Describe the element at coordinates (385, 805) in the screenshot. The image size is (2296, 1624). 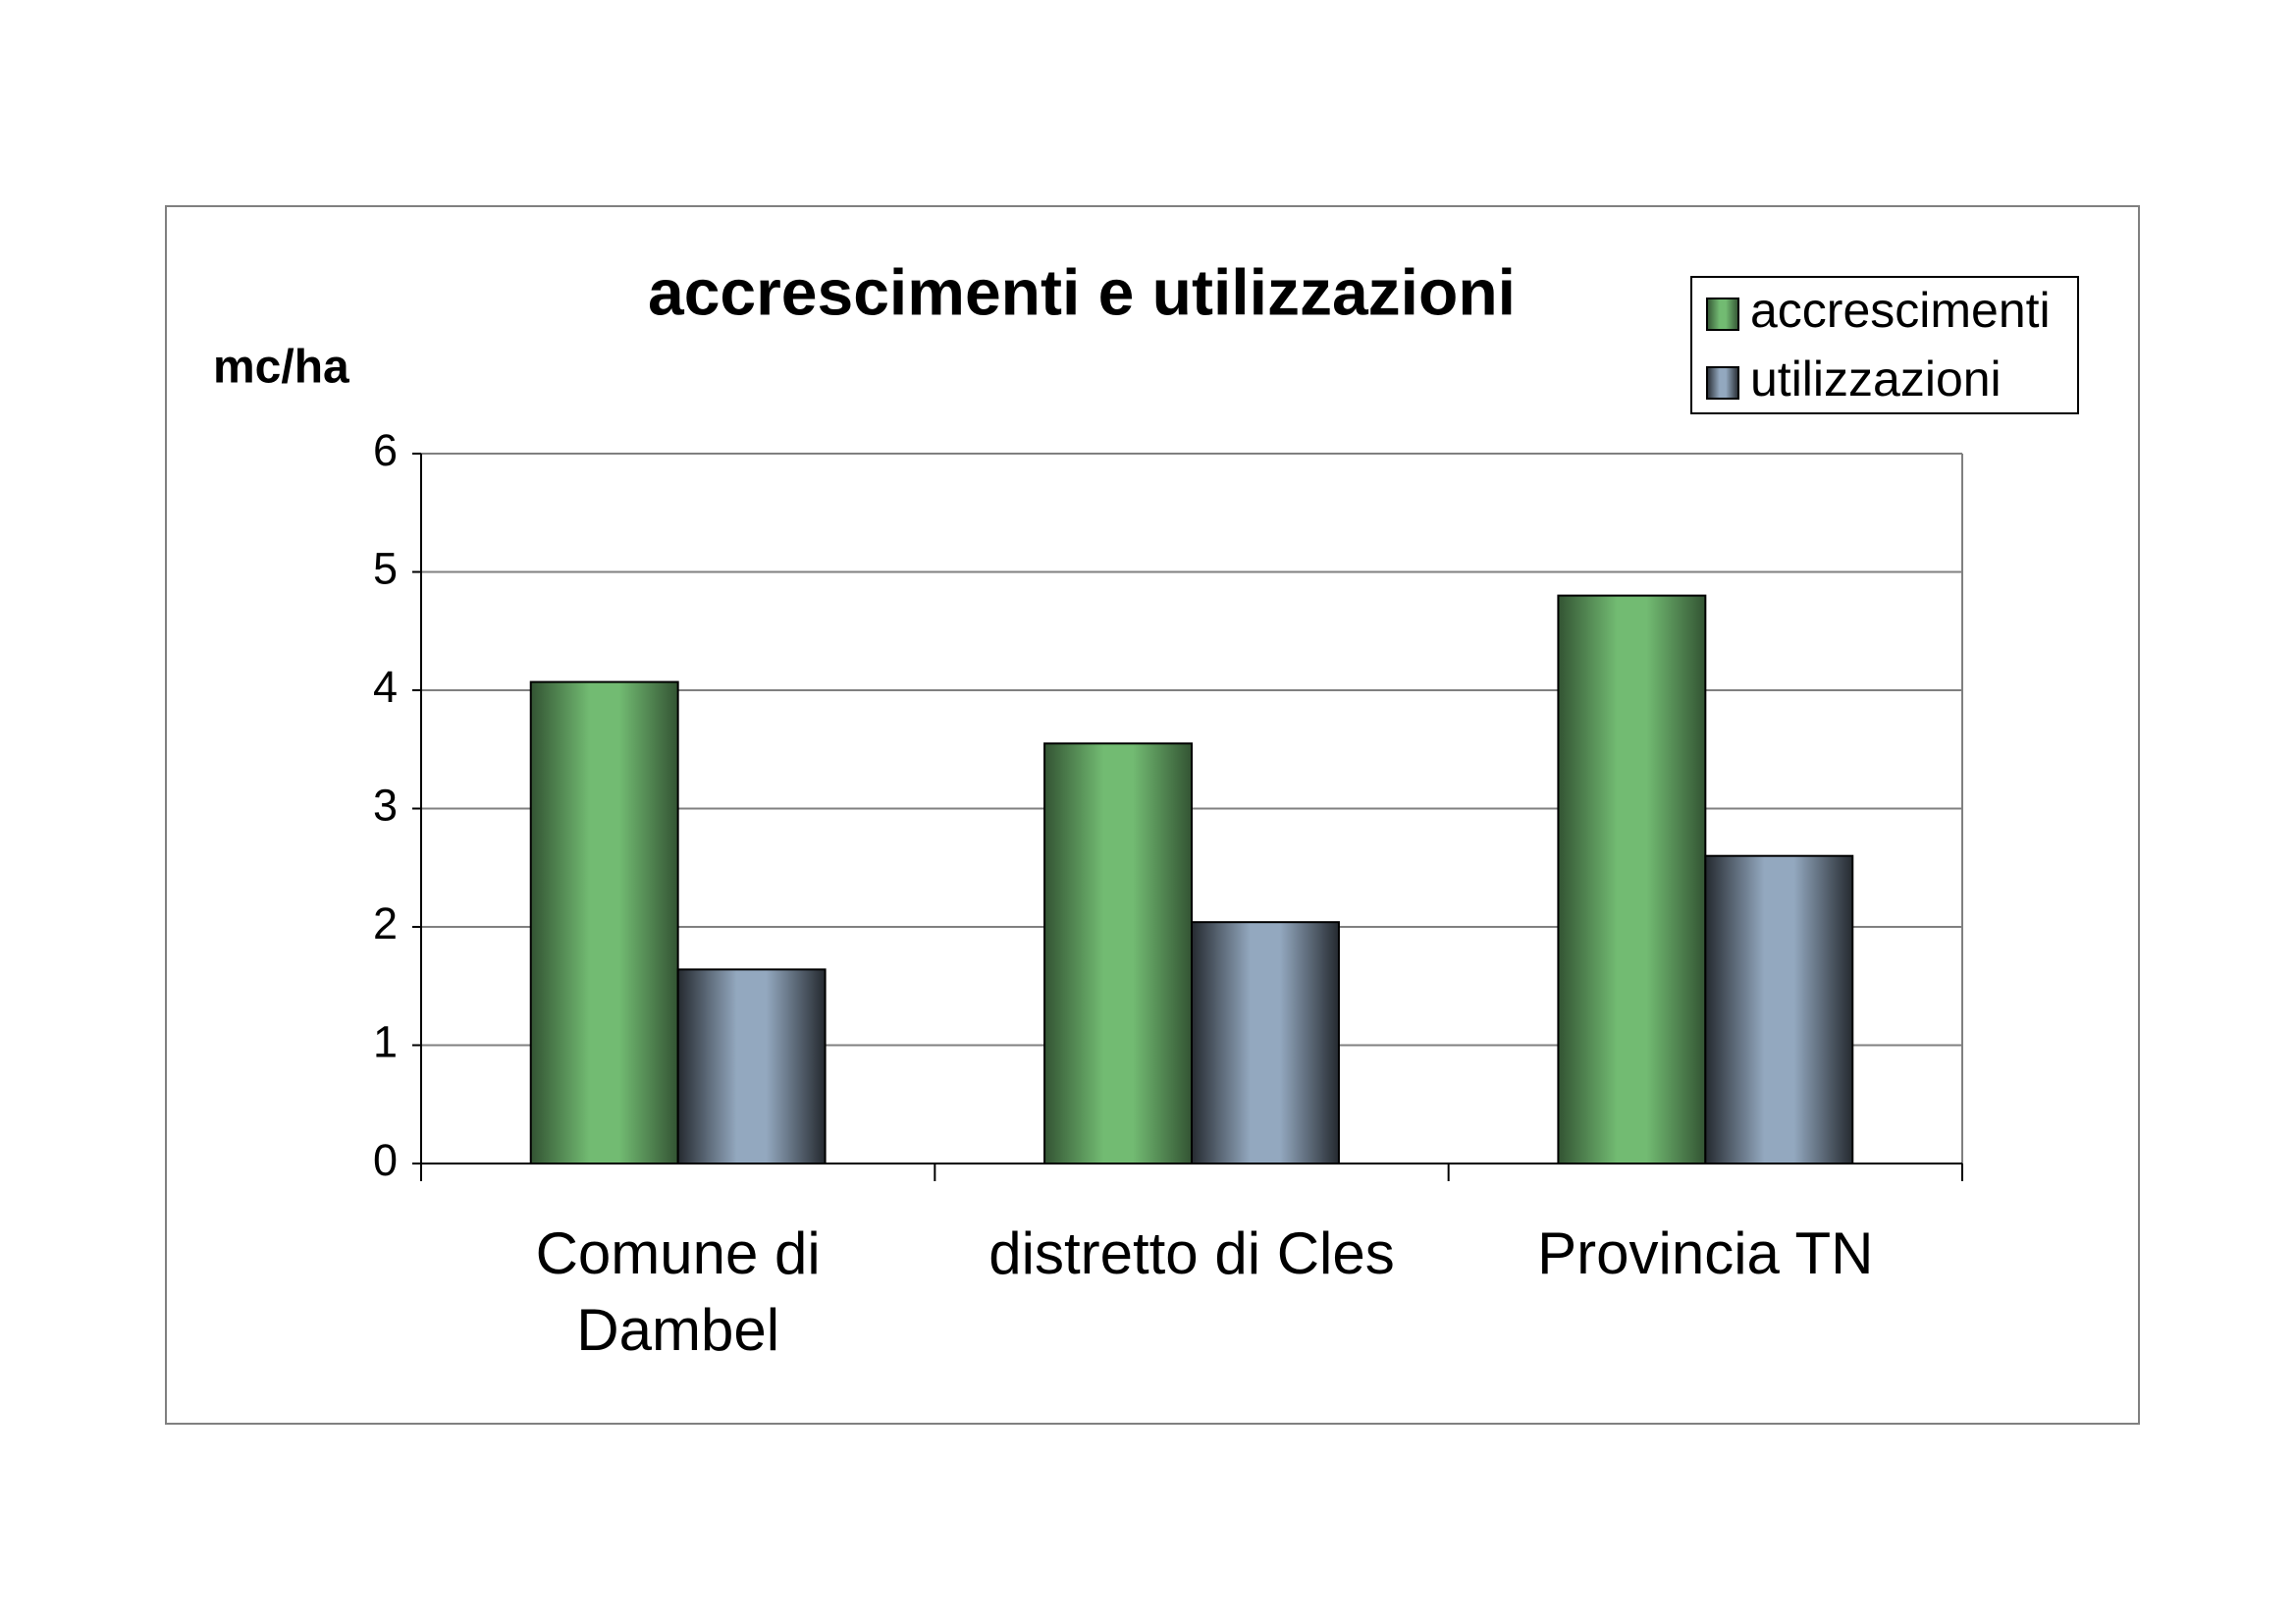
I see `y-tick-label: 3` at that location.